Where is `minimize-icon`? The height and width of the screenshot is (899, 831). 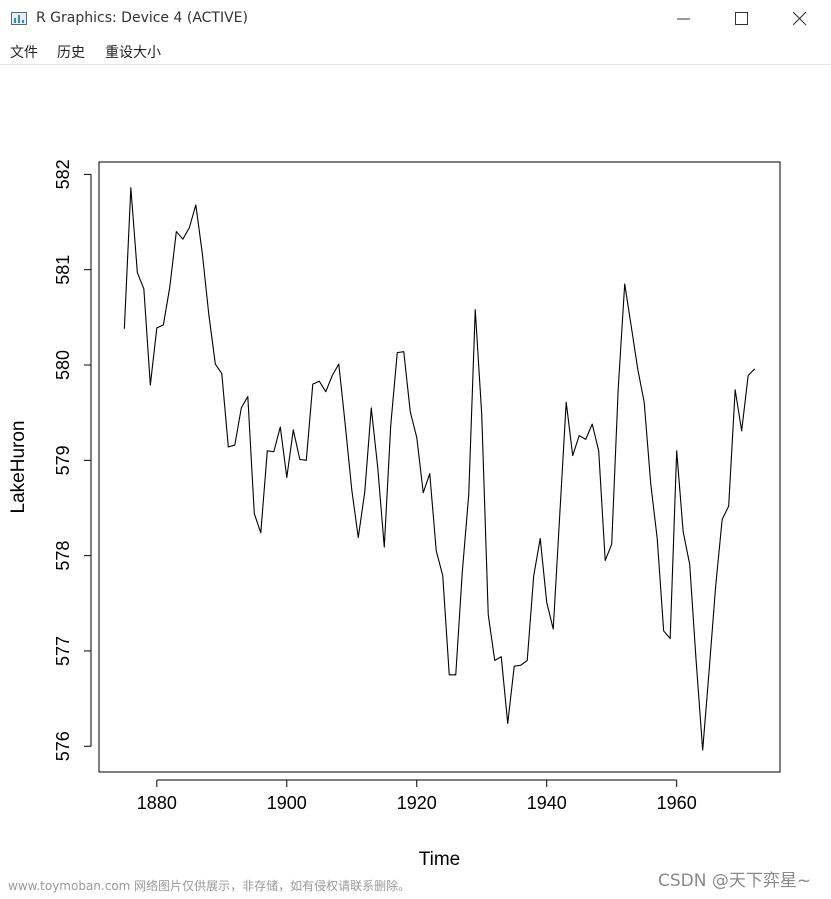 minimize-icon is located at coordinates (683, 19).